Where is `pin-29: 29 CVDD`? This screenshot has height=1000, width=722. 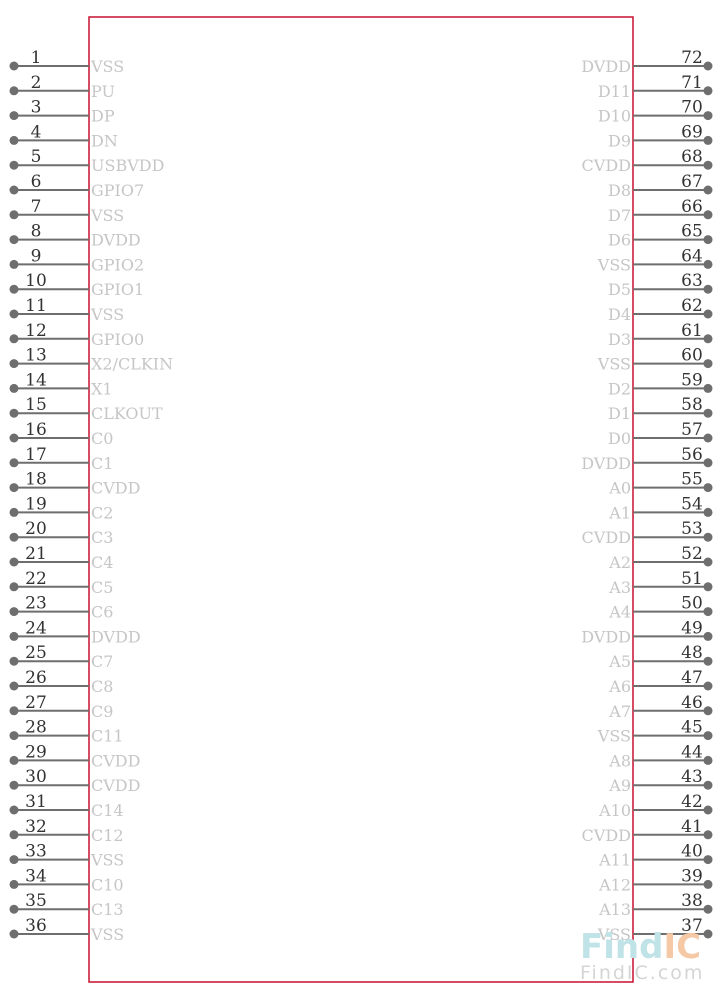
pin-29: 29 CVDD is located at coordinates (74, 756).